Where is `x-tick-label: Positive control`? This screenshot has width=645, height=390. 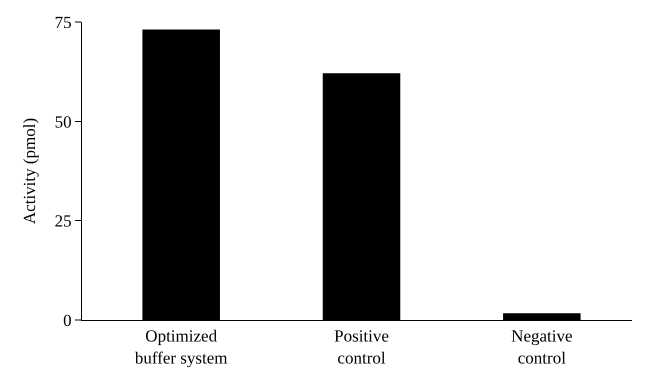
x-tick-label: Positive control is located at coordinates (361, 347).